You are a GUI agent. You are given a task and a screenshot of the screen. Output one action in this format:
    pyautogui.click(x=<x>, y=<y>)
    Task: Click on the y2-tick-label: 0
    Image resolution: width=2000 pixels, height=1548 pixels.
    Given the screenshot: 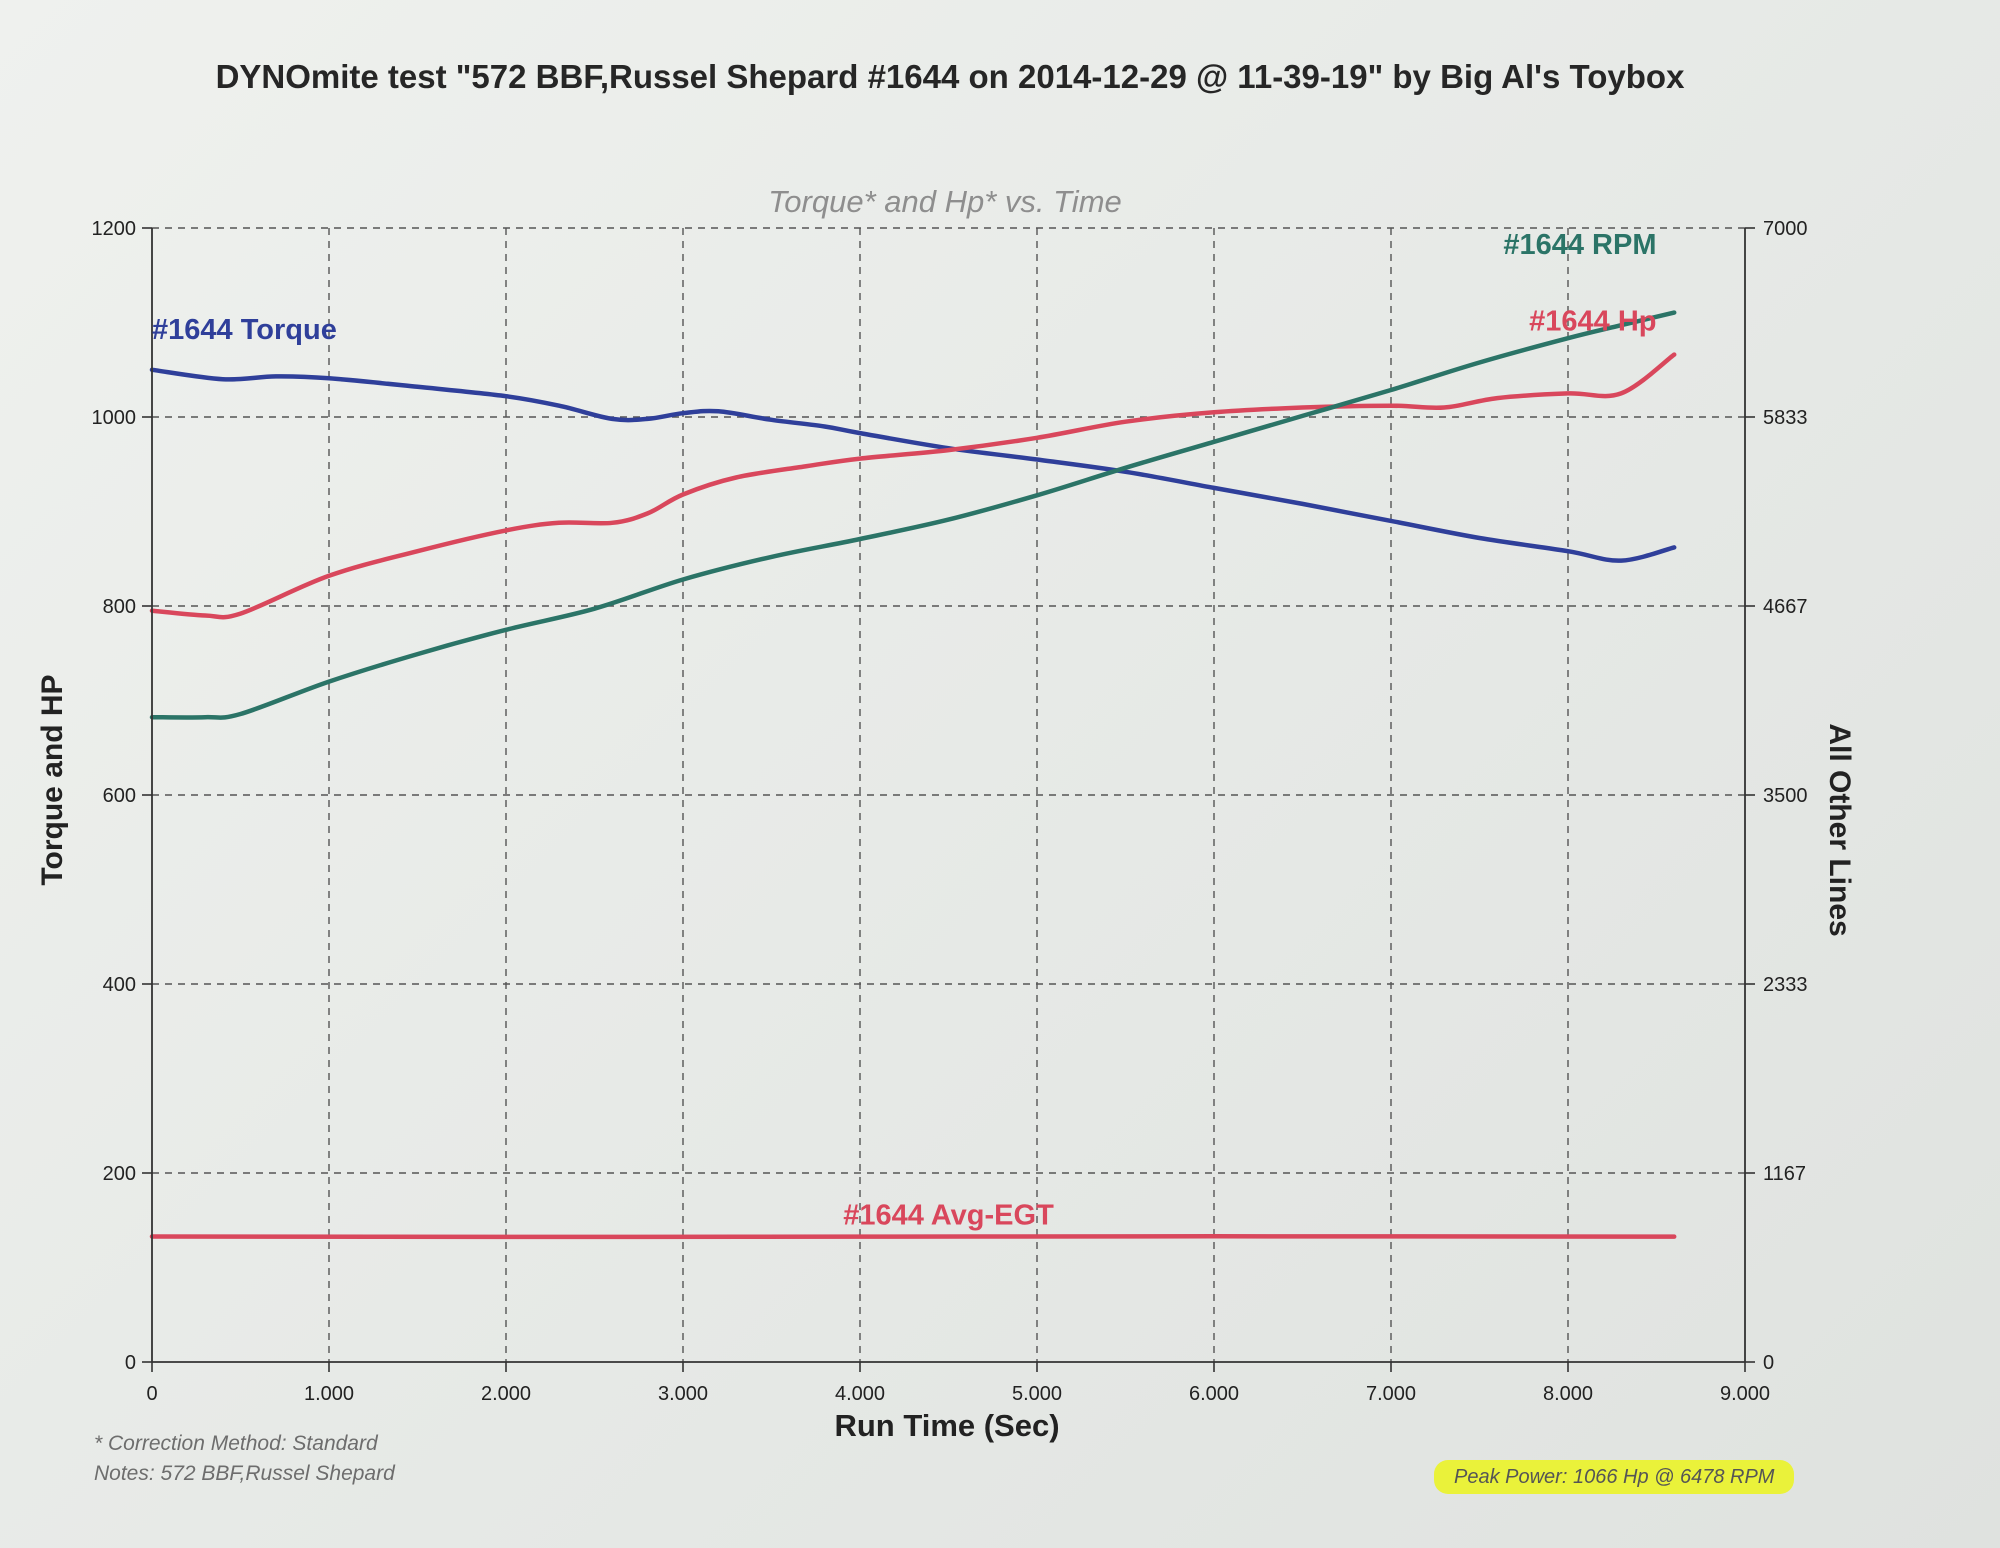 What is the action you would take?
    pyautogui.click(x=1768, y=1363)
    